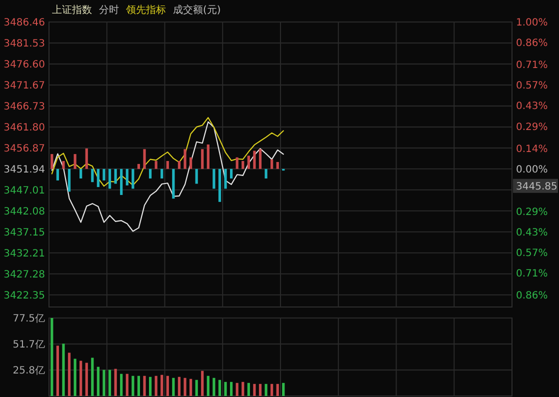  Describe the element at coordinates (24, 190) in the screenshot. I see `y-tick-label: 3447.01` at that location.